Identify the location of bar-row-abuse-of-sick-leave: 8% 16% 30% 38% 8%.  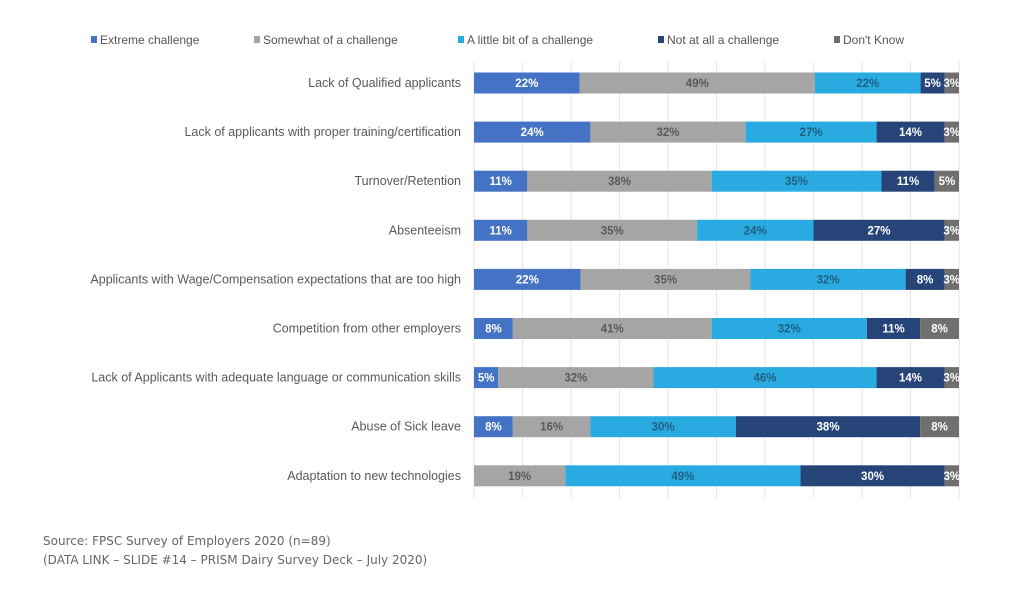
(716, 427).